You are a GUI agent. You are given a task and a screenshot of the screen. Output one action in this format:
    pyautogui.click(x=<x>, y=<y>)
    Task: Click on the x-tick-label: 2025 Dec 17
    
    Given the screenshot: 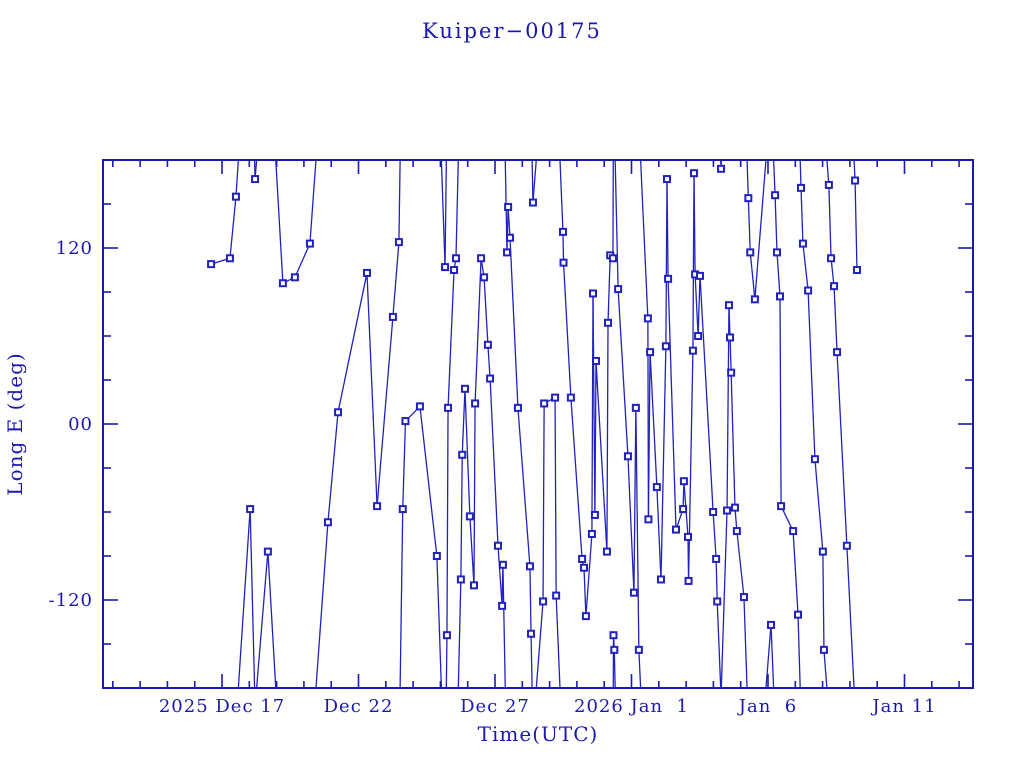 What is the action you would take?
    pyautogui.click(x=222, y=706)
    